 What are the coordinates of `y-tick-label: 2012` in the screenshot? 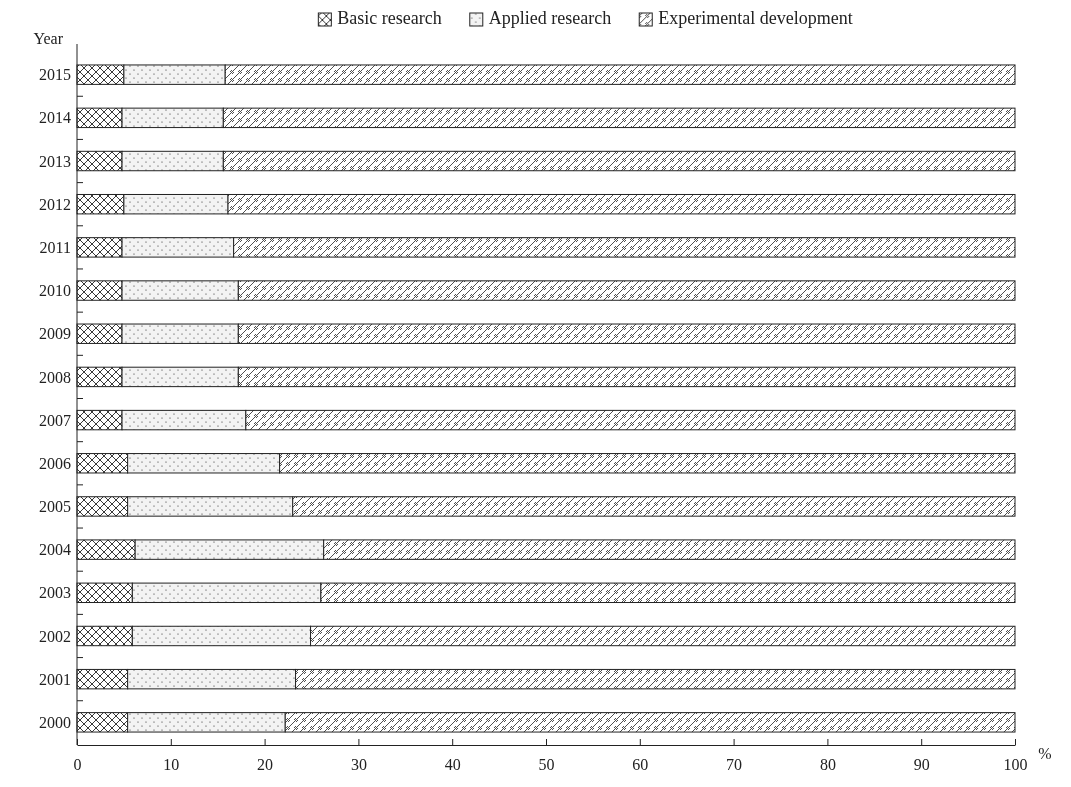 It's located at (55, 204).